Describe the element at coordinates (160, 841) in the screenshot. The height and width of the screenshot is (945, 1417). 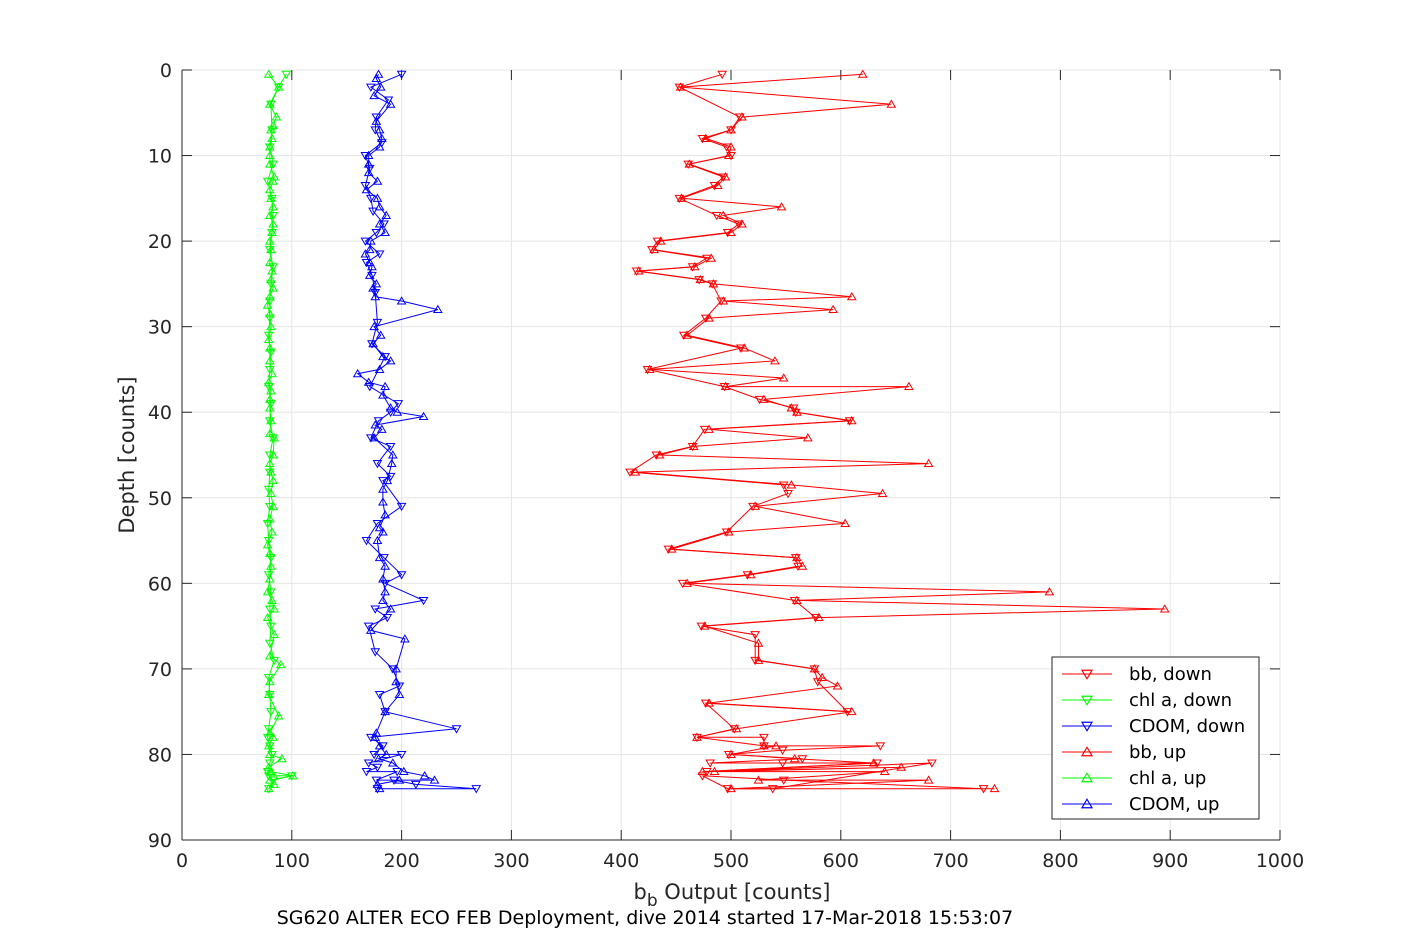
I see `y-tick-label: 90` at that location.